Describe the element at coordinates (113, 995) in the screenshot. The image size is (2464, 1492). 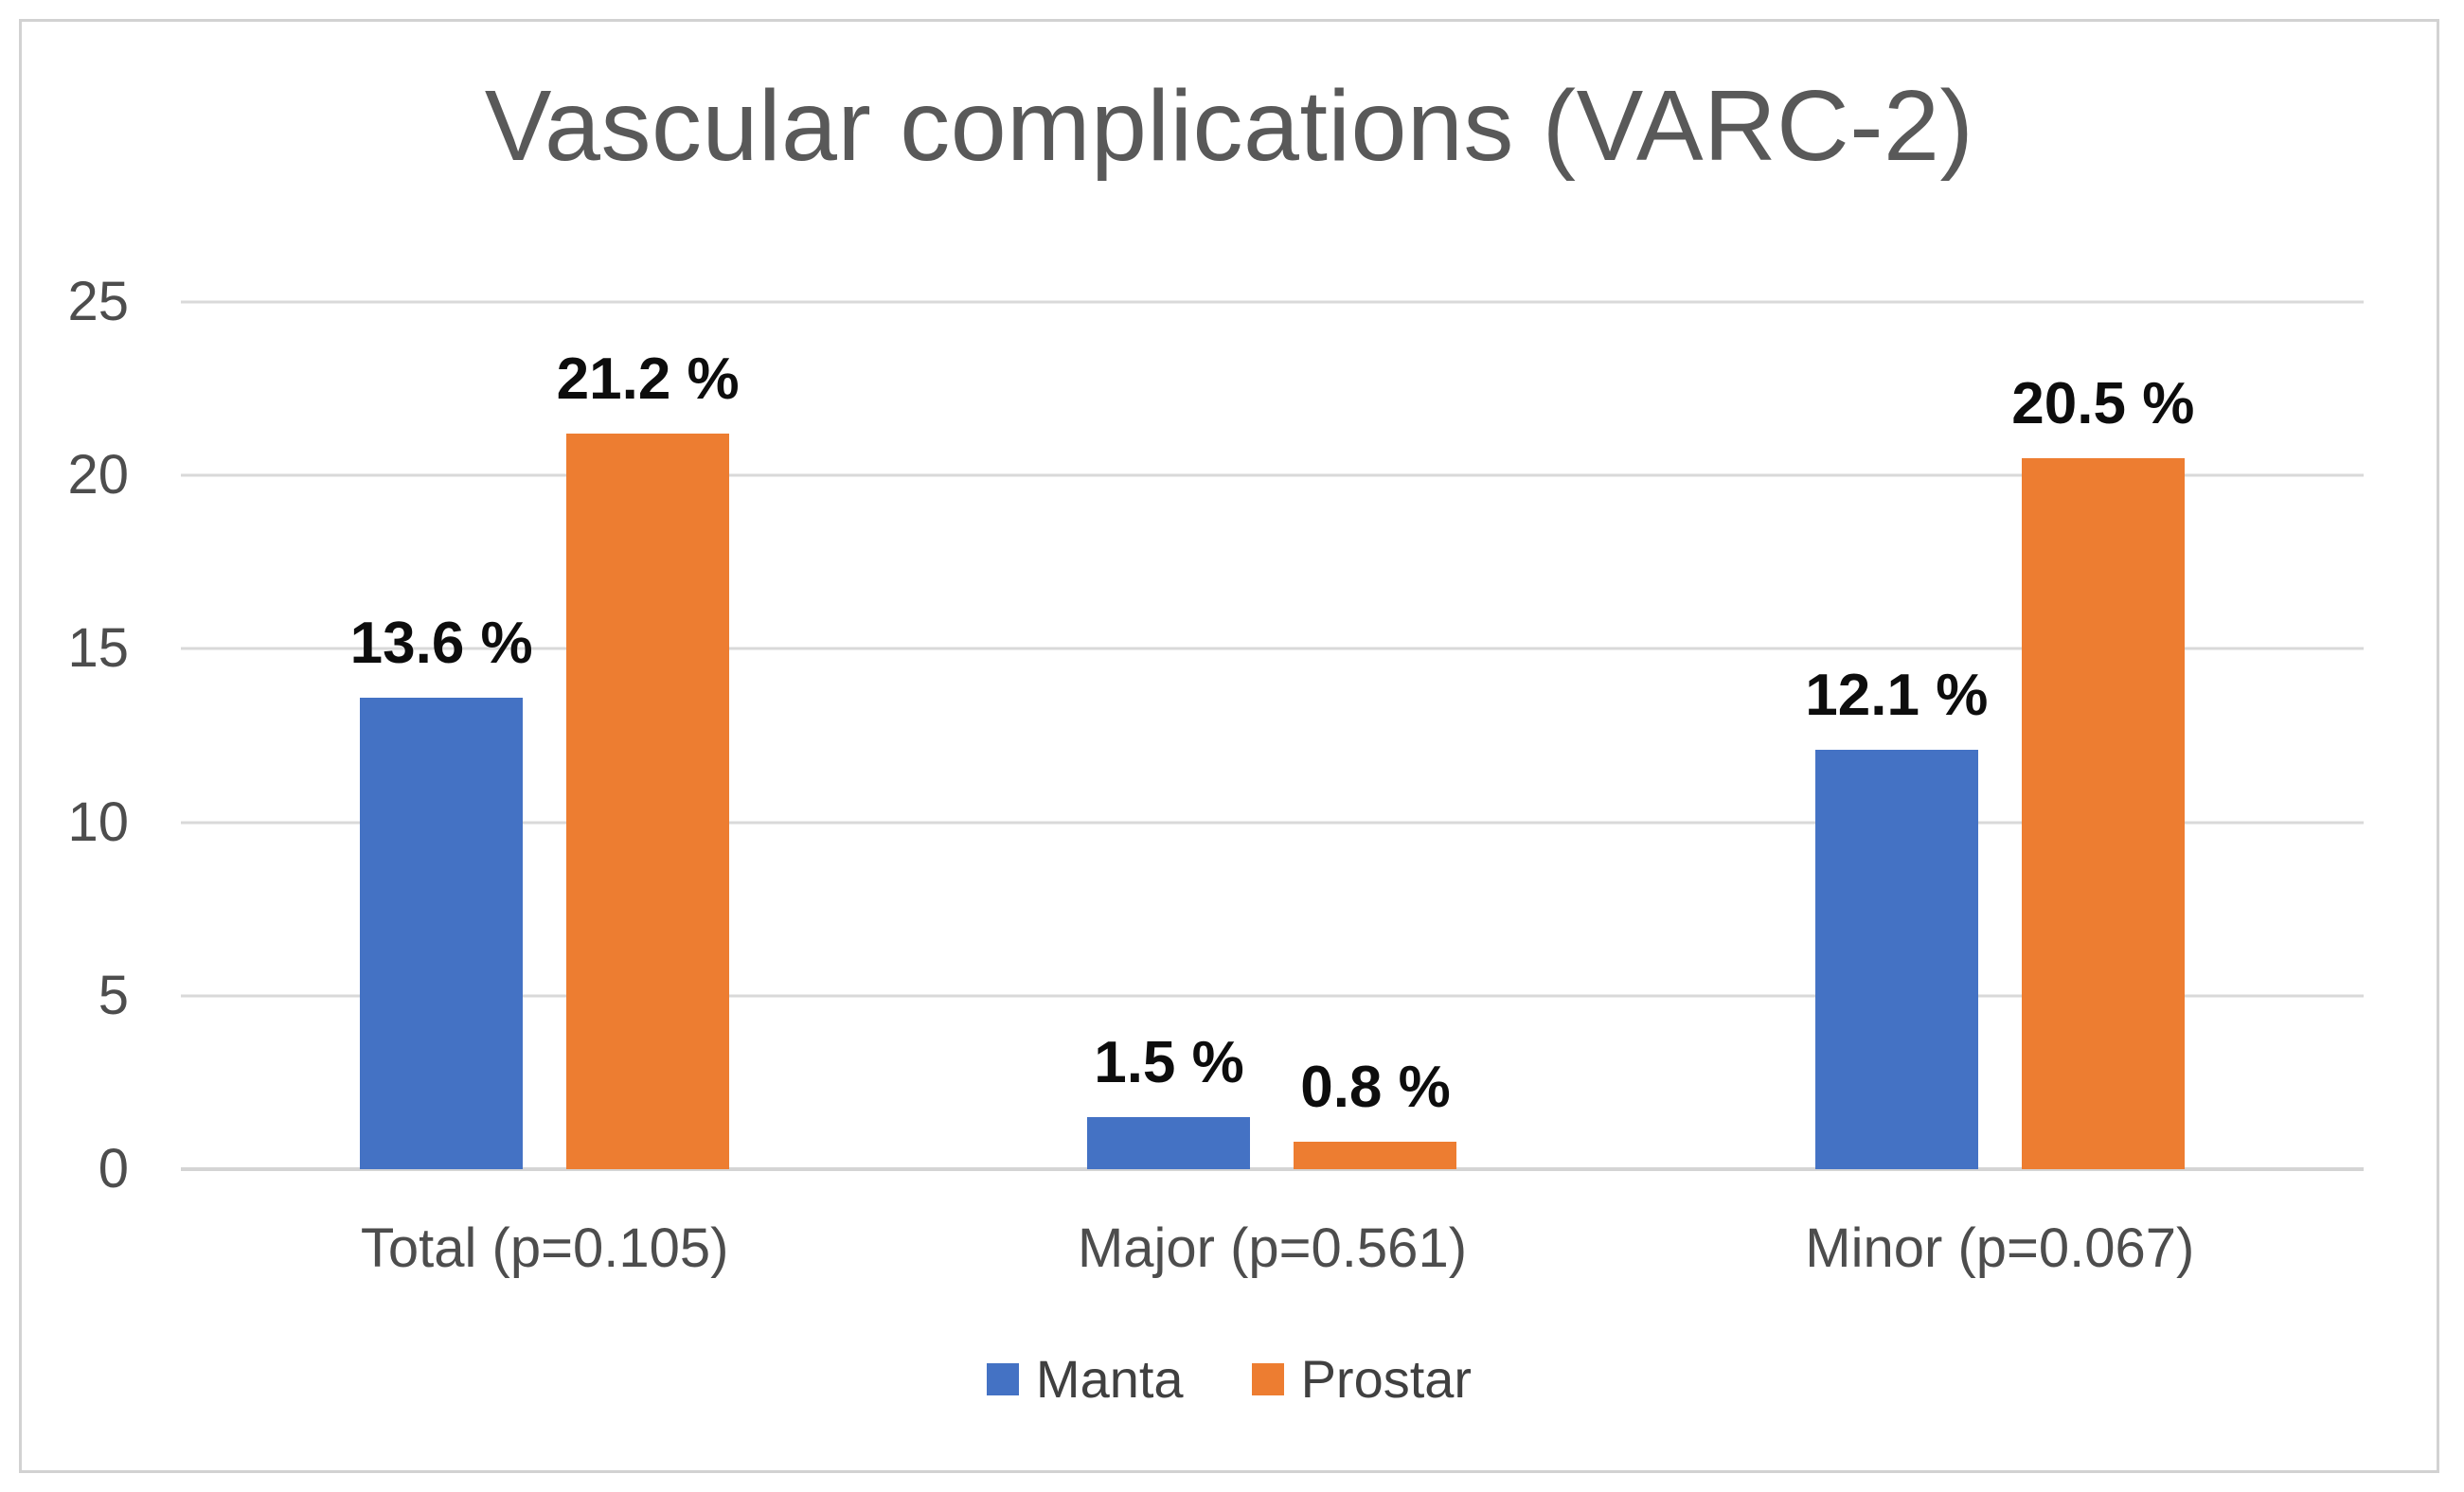
I see `y-tick-label-5: 5` at that location.